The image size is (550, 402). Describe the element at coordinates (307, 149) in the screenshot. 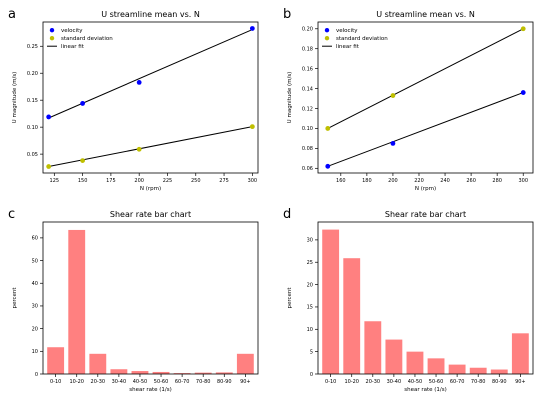

I see `y-tick-label-b: 0.08` at that location.